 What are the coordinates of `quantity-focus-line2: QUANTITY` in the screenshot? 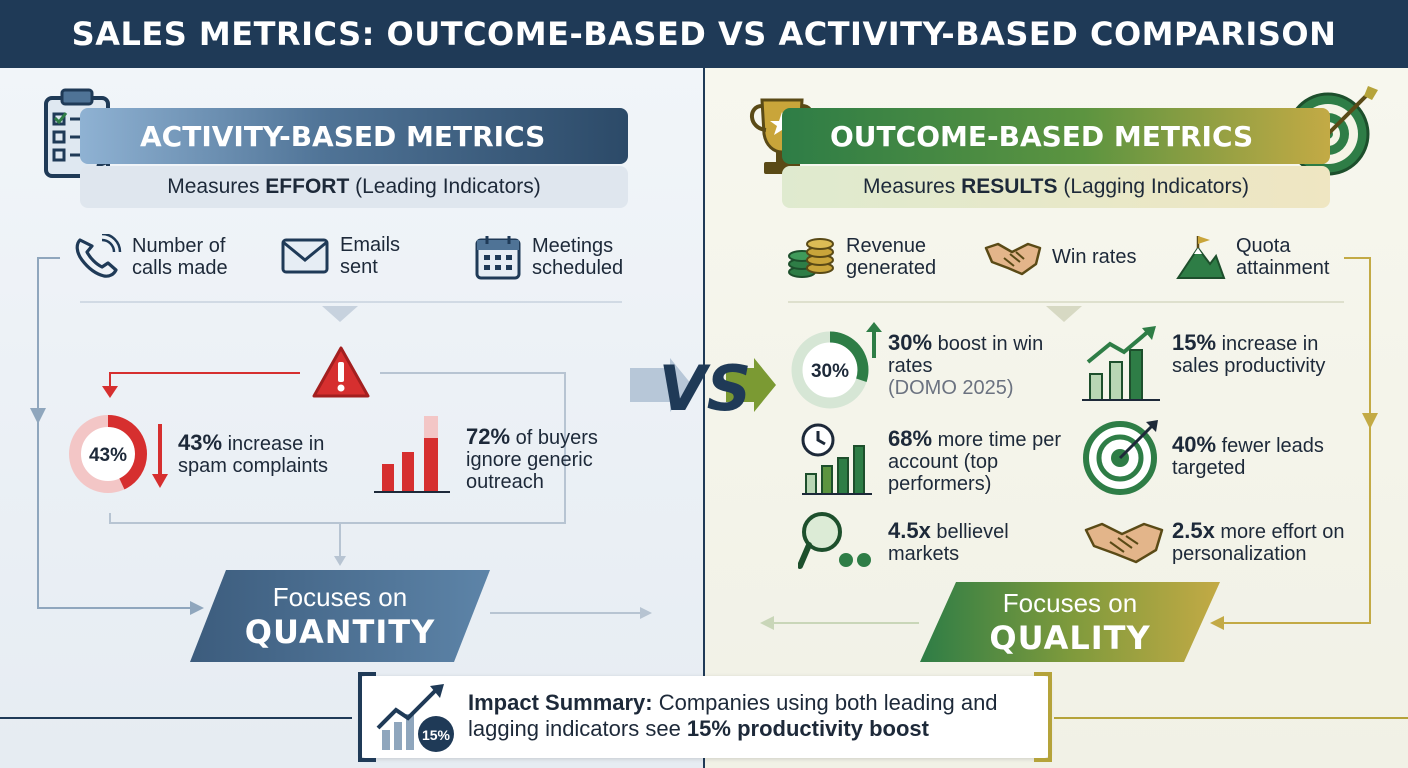 It's located at (340, 632).